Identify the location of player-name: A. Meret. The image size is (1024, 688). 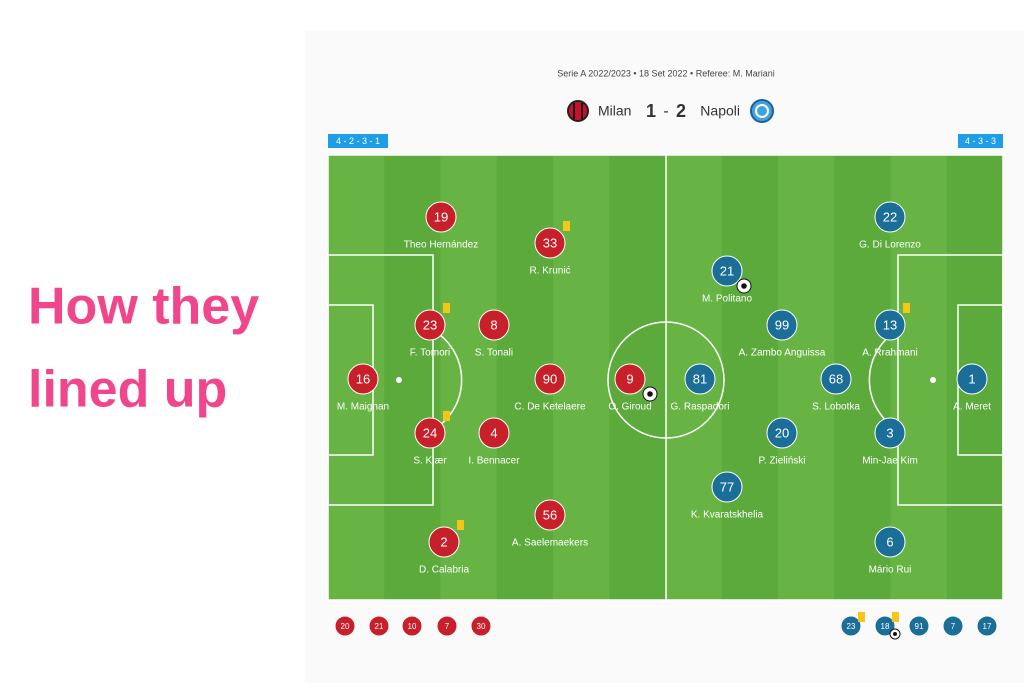
(972, 407).